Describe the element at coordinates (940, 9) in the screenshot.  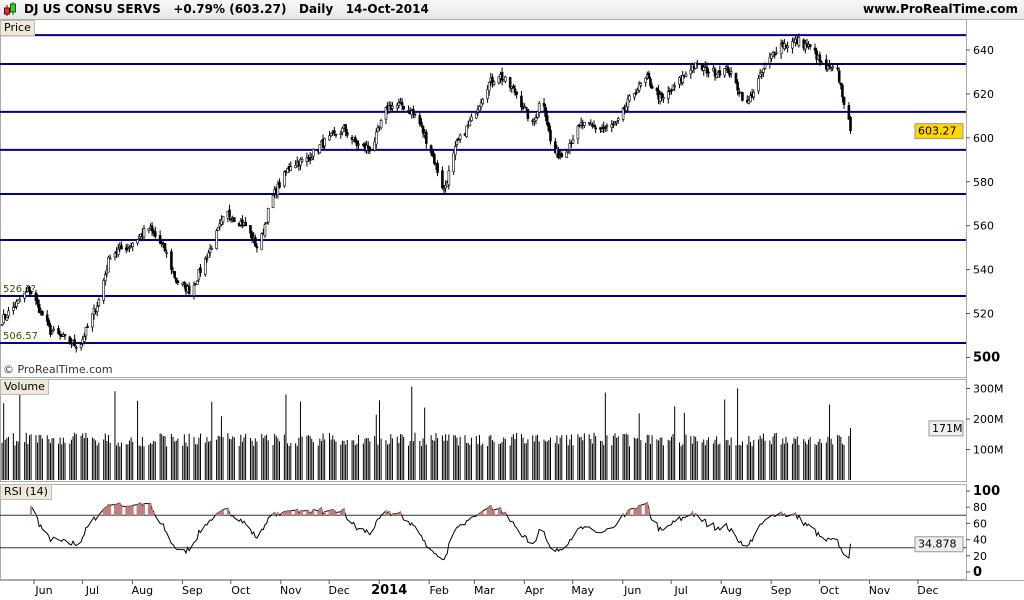
I see `site-link: www.ProRealTime.com` at that location.